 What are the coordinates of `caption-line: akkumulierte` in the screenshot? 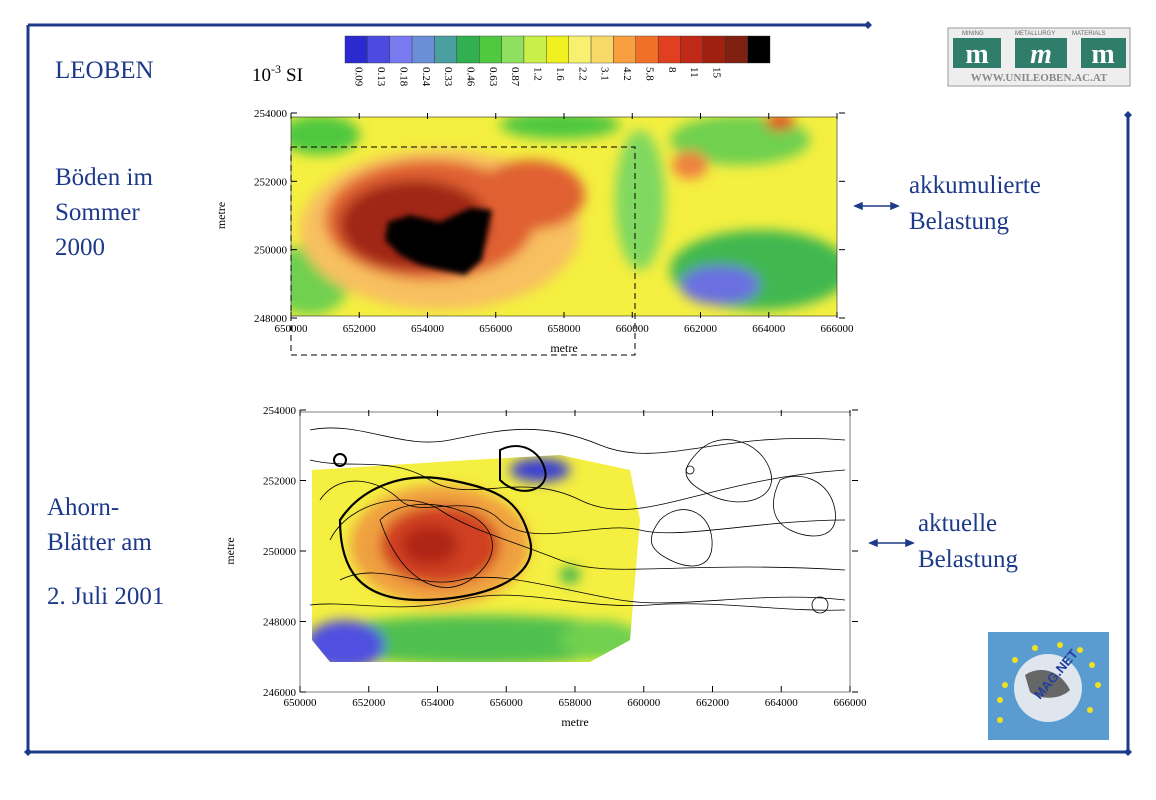 It's located at (975, 185).